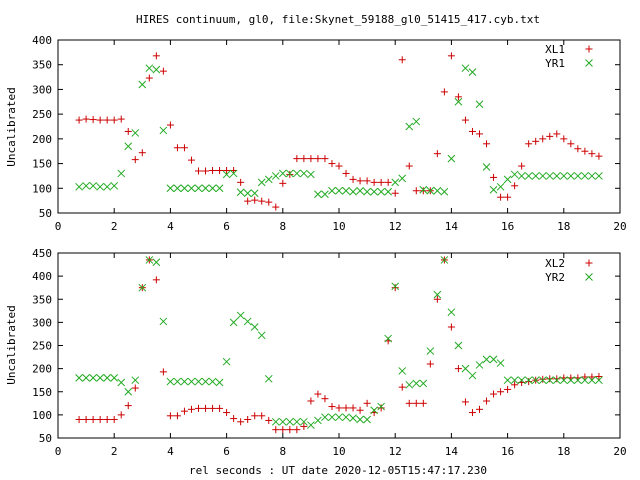 The height and width of the screenshot is (480, 640). What do you see at coordinates (170, 451) in the screenshot?
I see `bottom-x-tick-label: 4` at bounding box center [170, 451].